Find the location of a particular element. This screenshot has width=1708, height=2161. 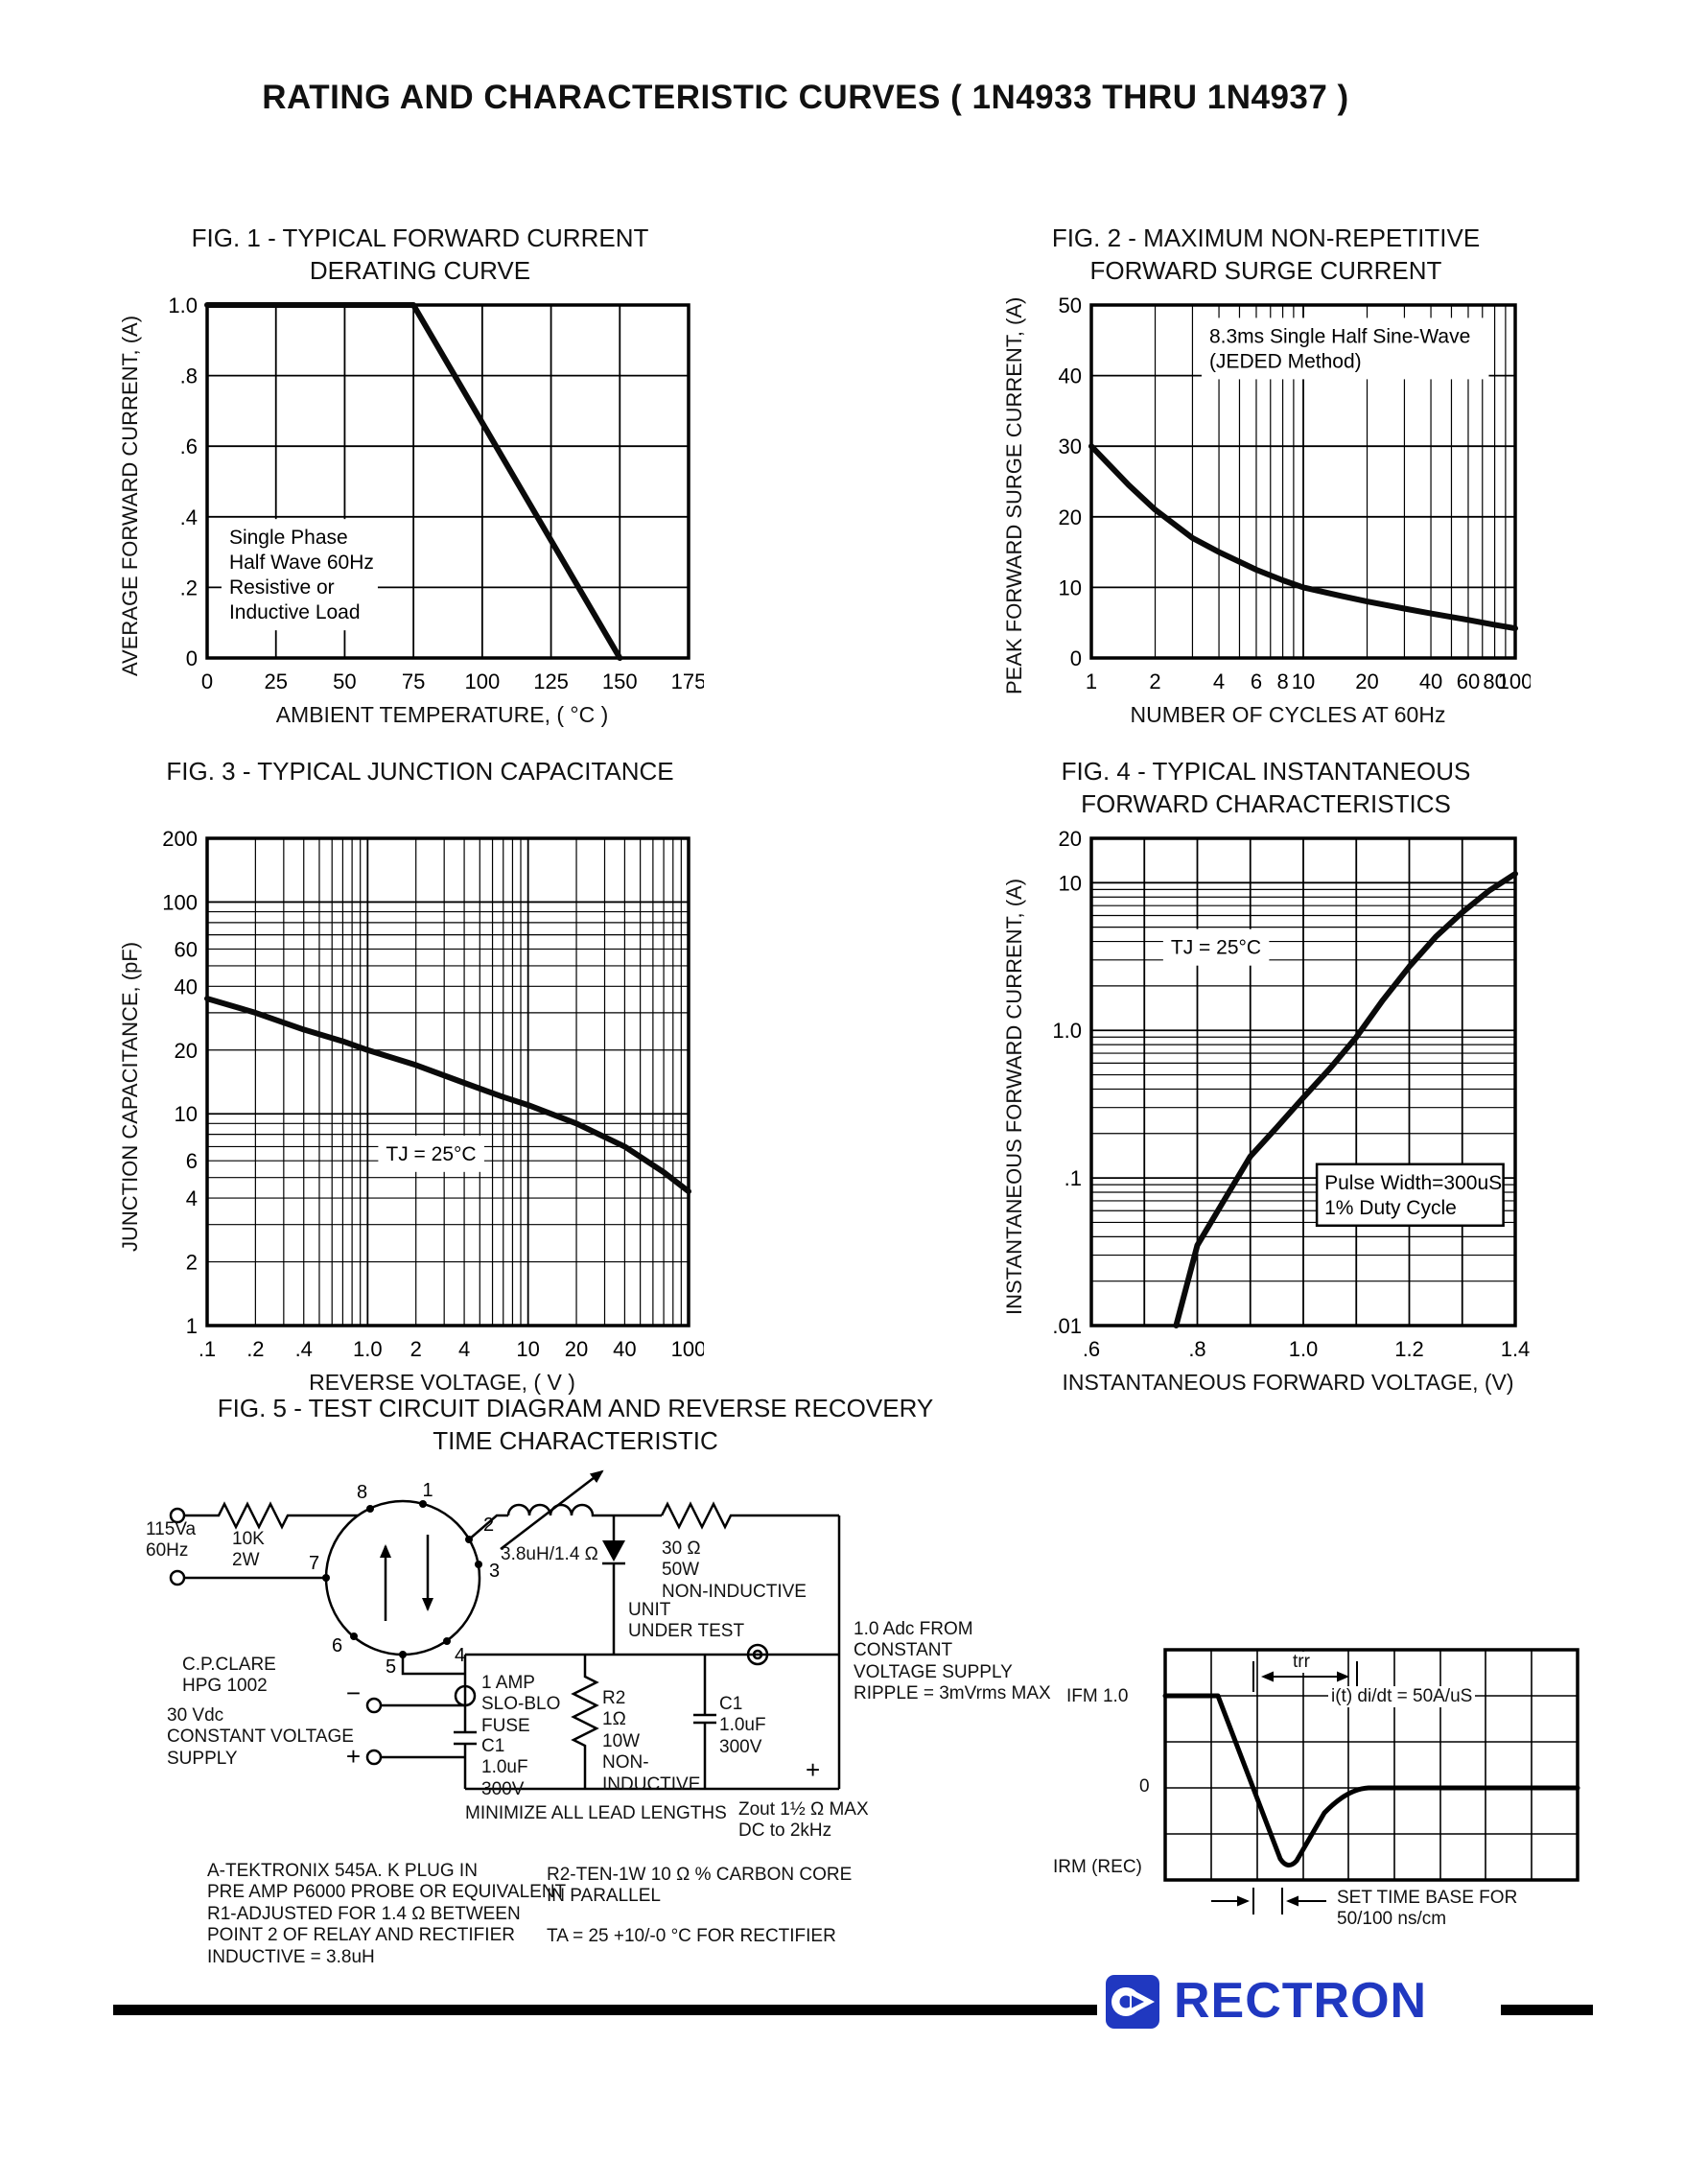

plus-sign: + is located at coordinates (354, 1756).